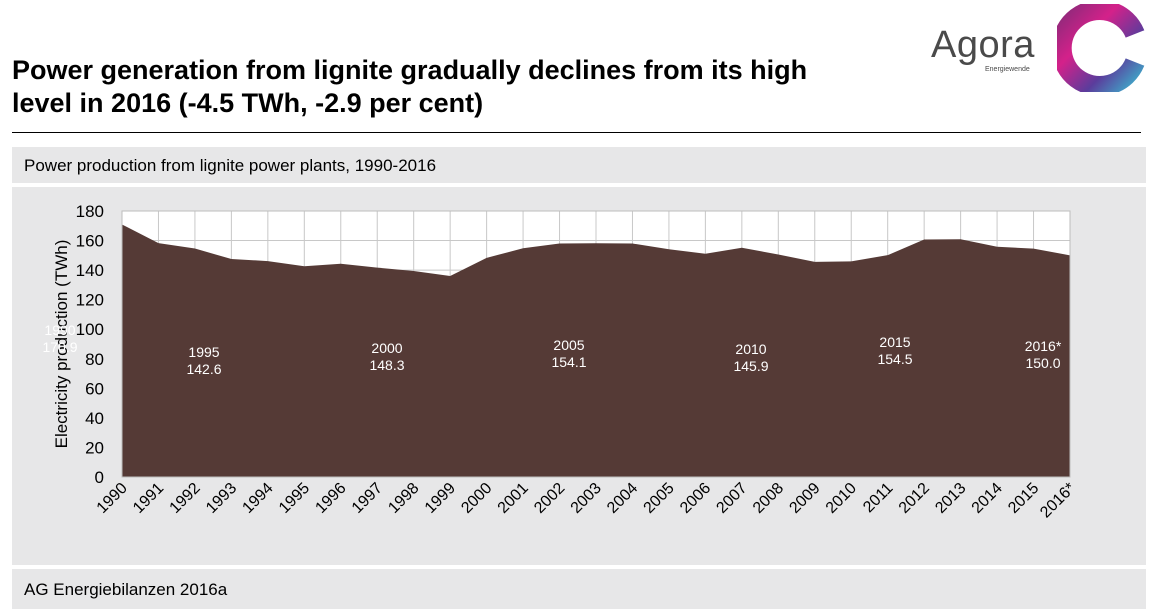 The width and height of the screenshot is (1155, 616). Describe the element at coordinates (568, 362) in the screenshot. I see `annotation-value-2005: 154.1` at that location.